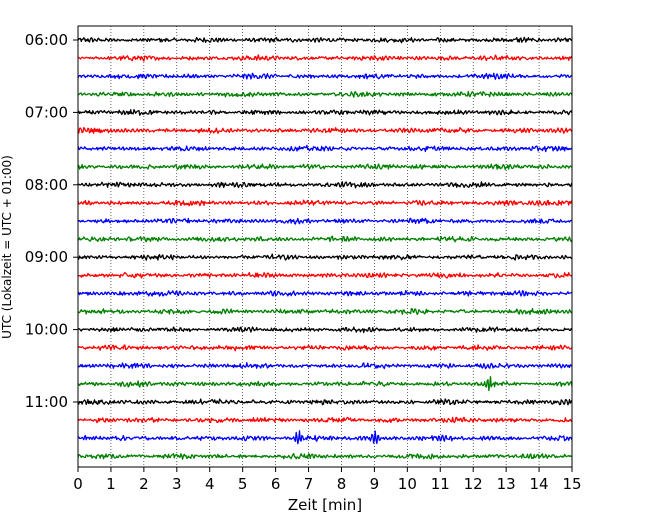  I want to click on x-tick-label: 3, so click(177, 484).